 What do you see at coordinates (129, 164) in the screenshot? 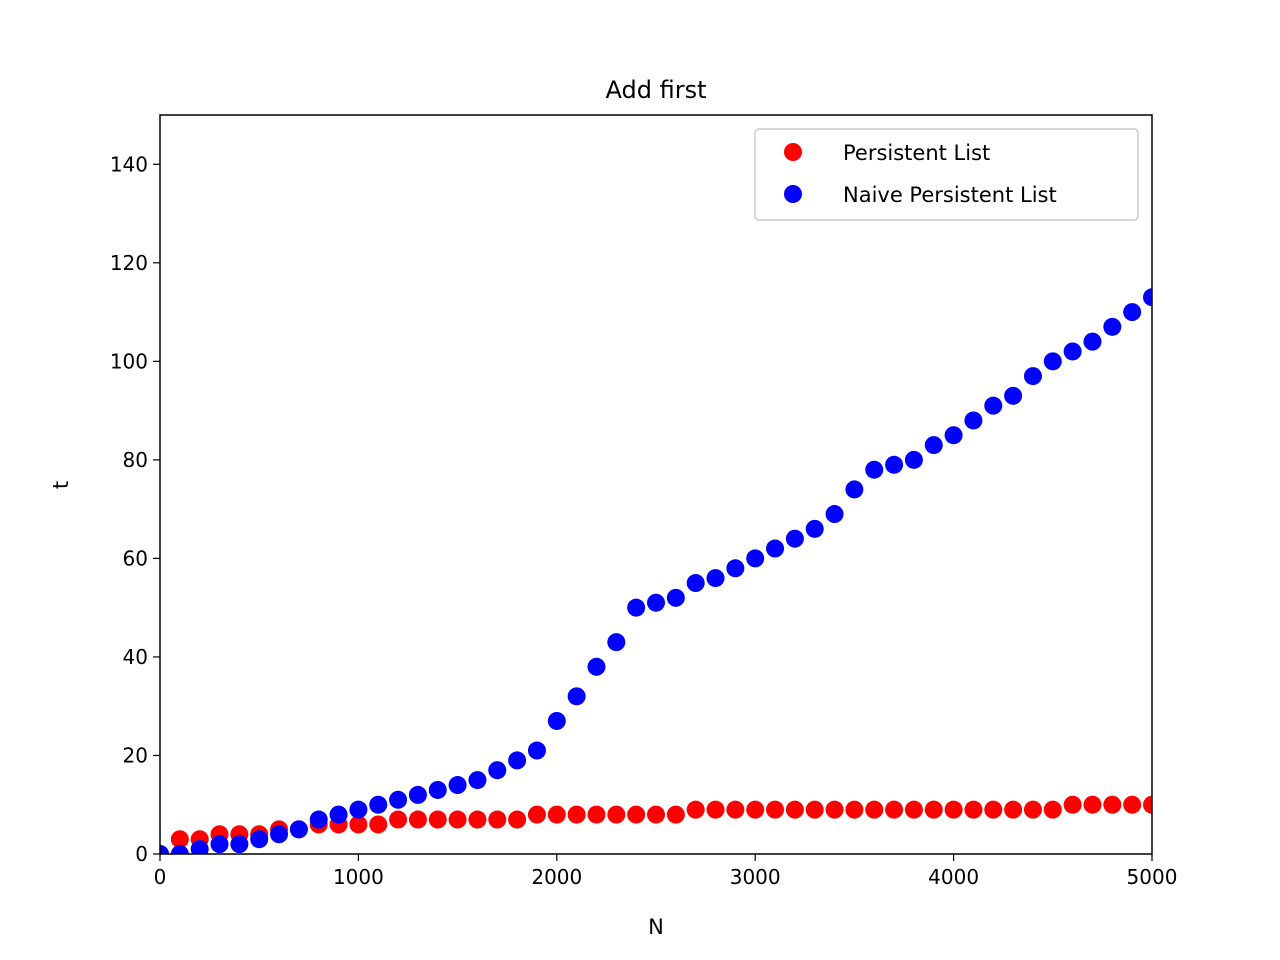
I see `y-tick-label: 140` at bounding box center [129, 164].